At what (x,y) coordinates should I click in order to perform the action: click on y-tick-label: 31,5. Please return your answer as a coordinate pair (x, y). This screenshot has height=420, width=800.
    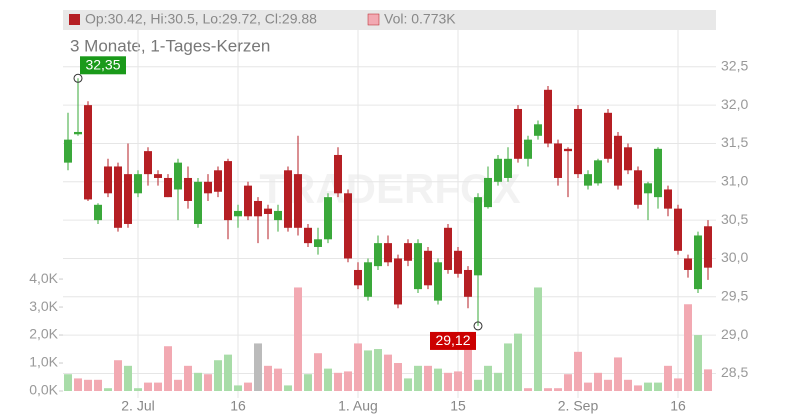
    Looking at the image, I should click on (734, 142).